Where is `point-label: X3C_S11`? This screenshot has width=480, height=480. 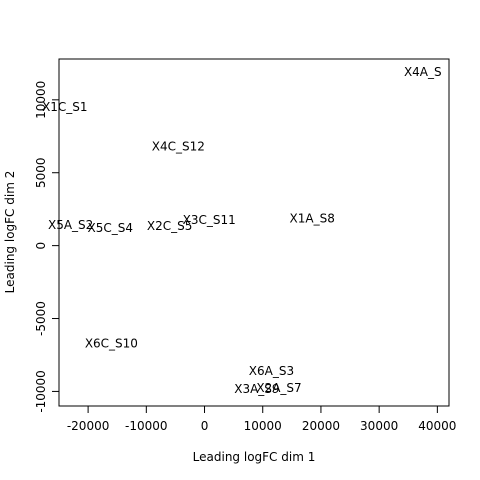 point-label: X3C_S11 is located at coordinates (209, 220).